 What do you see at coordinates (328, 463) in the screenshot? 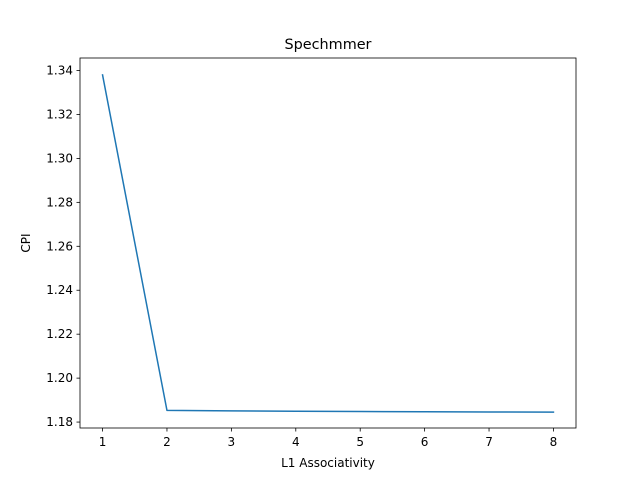
I see `x-axis-label: L1 Associativity` at bounding box center [328, 463].